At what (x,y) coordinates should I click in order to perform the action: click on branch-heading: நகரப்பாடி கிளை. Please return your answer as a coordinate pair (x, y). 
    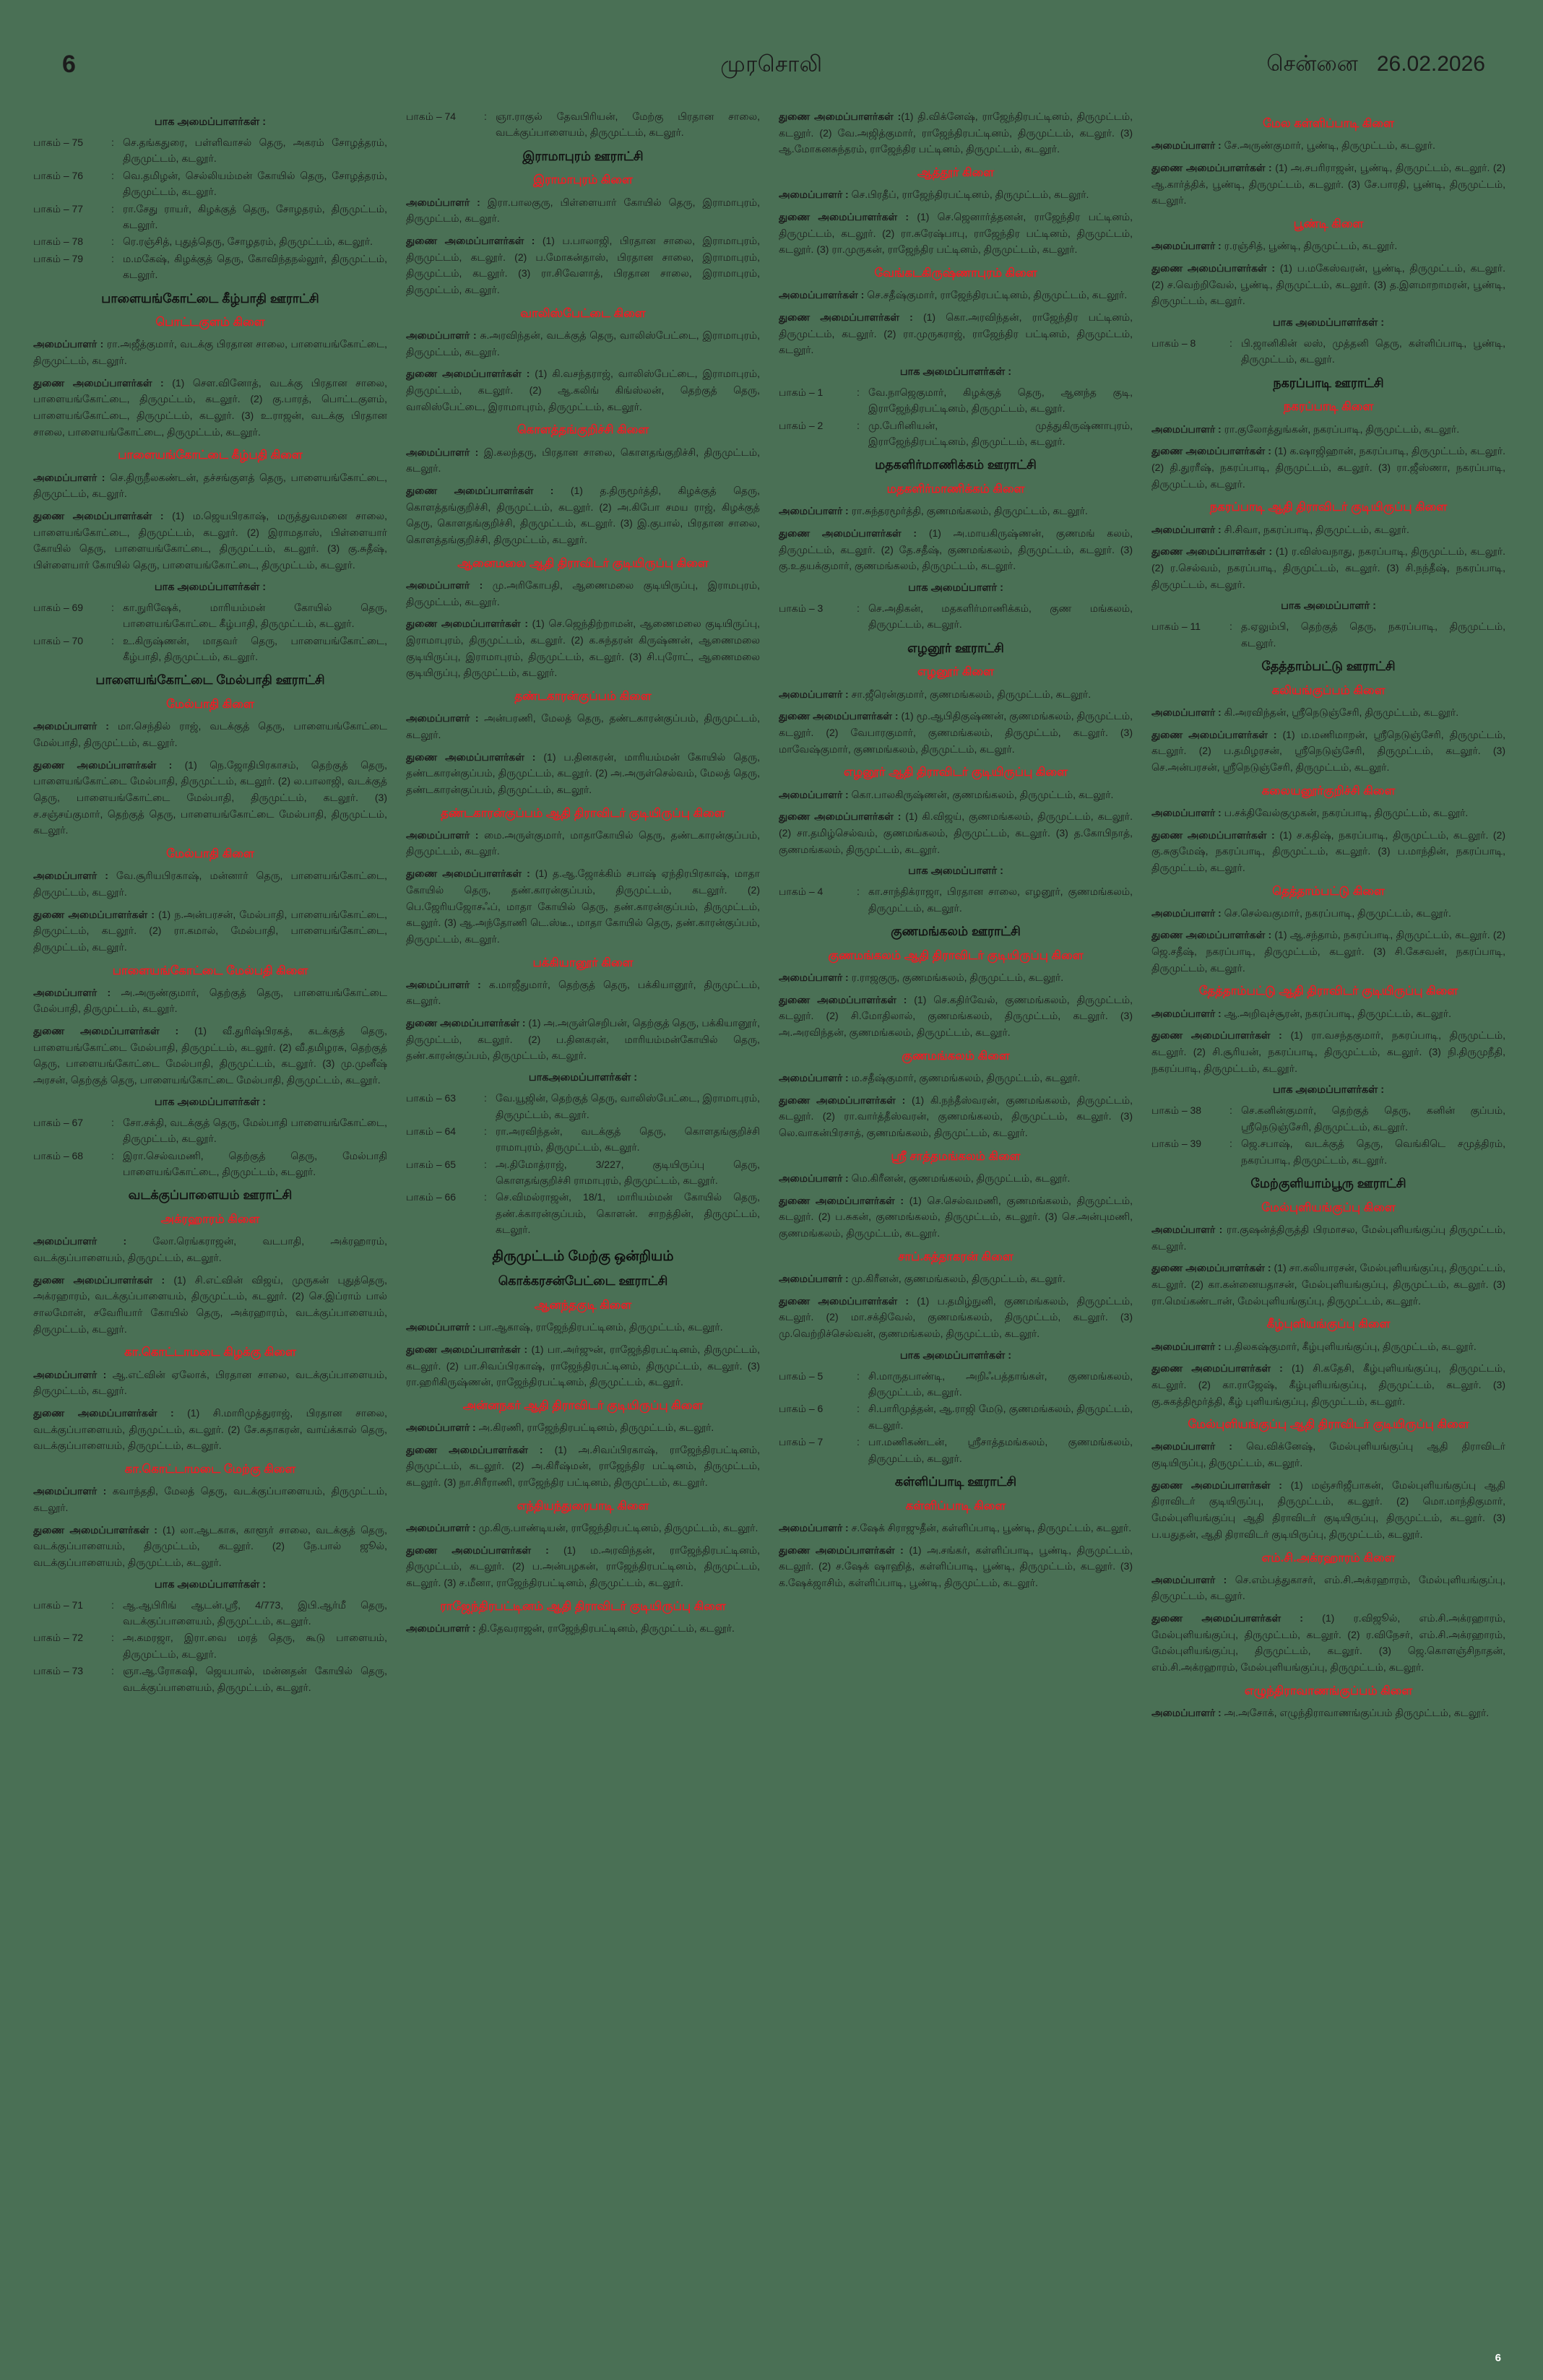
    Looking at the image, I should click on (1328, 407).